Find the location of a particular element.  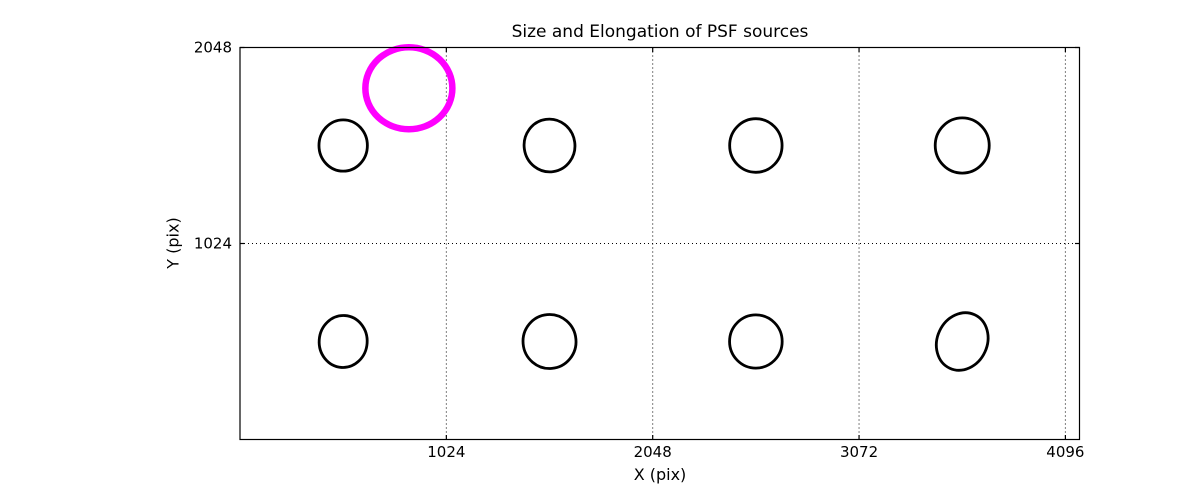

y-tick-label: 2048 is located at coordinates (213, 48).